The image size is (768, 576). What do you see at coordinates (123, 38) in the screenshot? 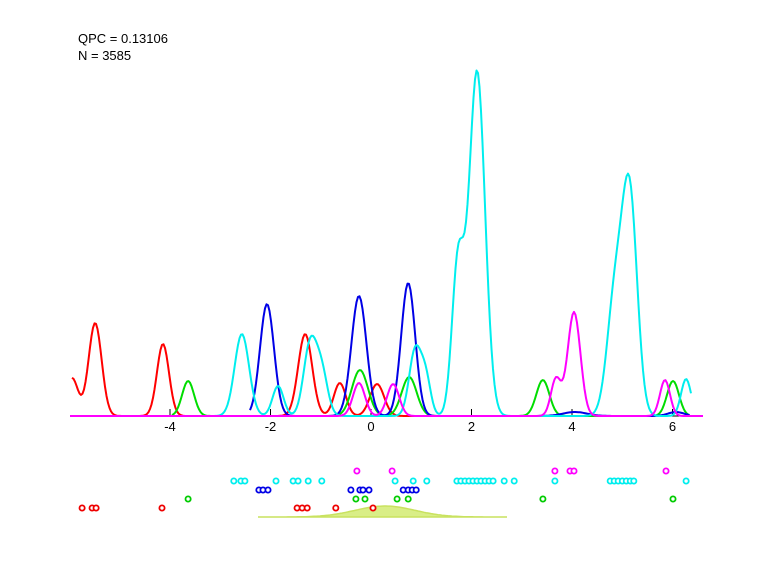
I see `qpc-value-label: QPC = 0.13106` at bounding box center [123, 38].